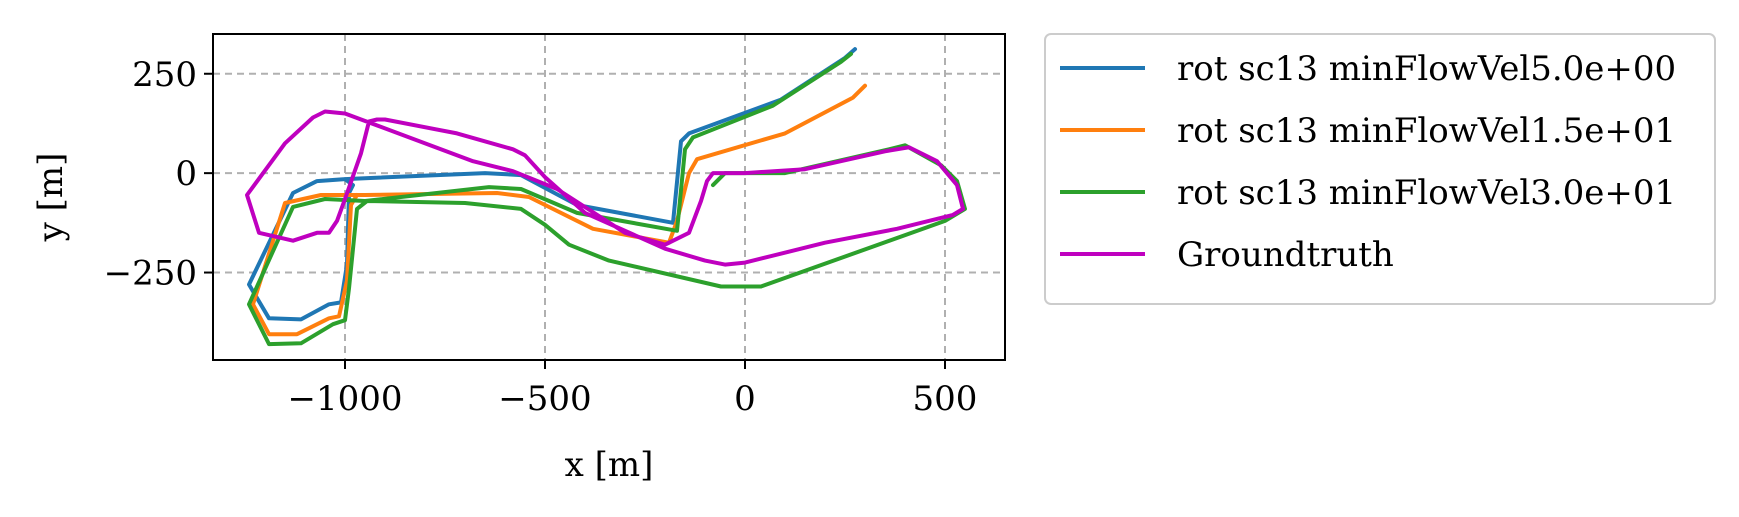  Describe the element at coordinates (1426, 193) in the screenshot. I see `legend-label: rot sc13 minFlowVel3.0e+01` at that location.